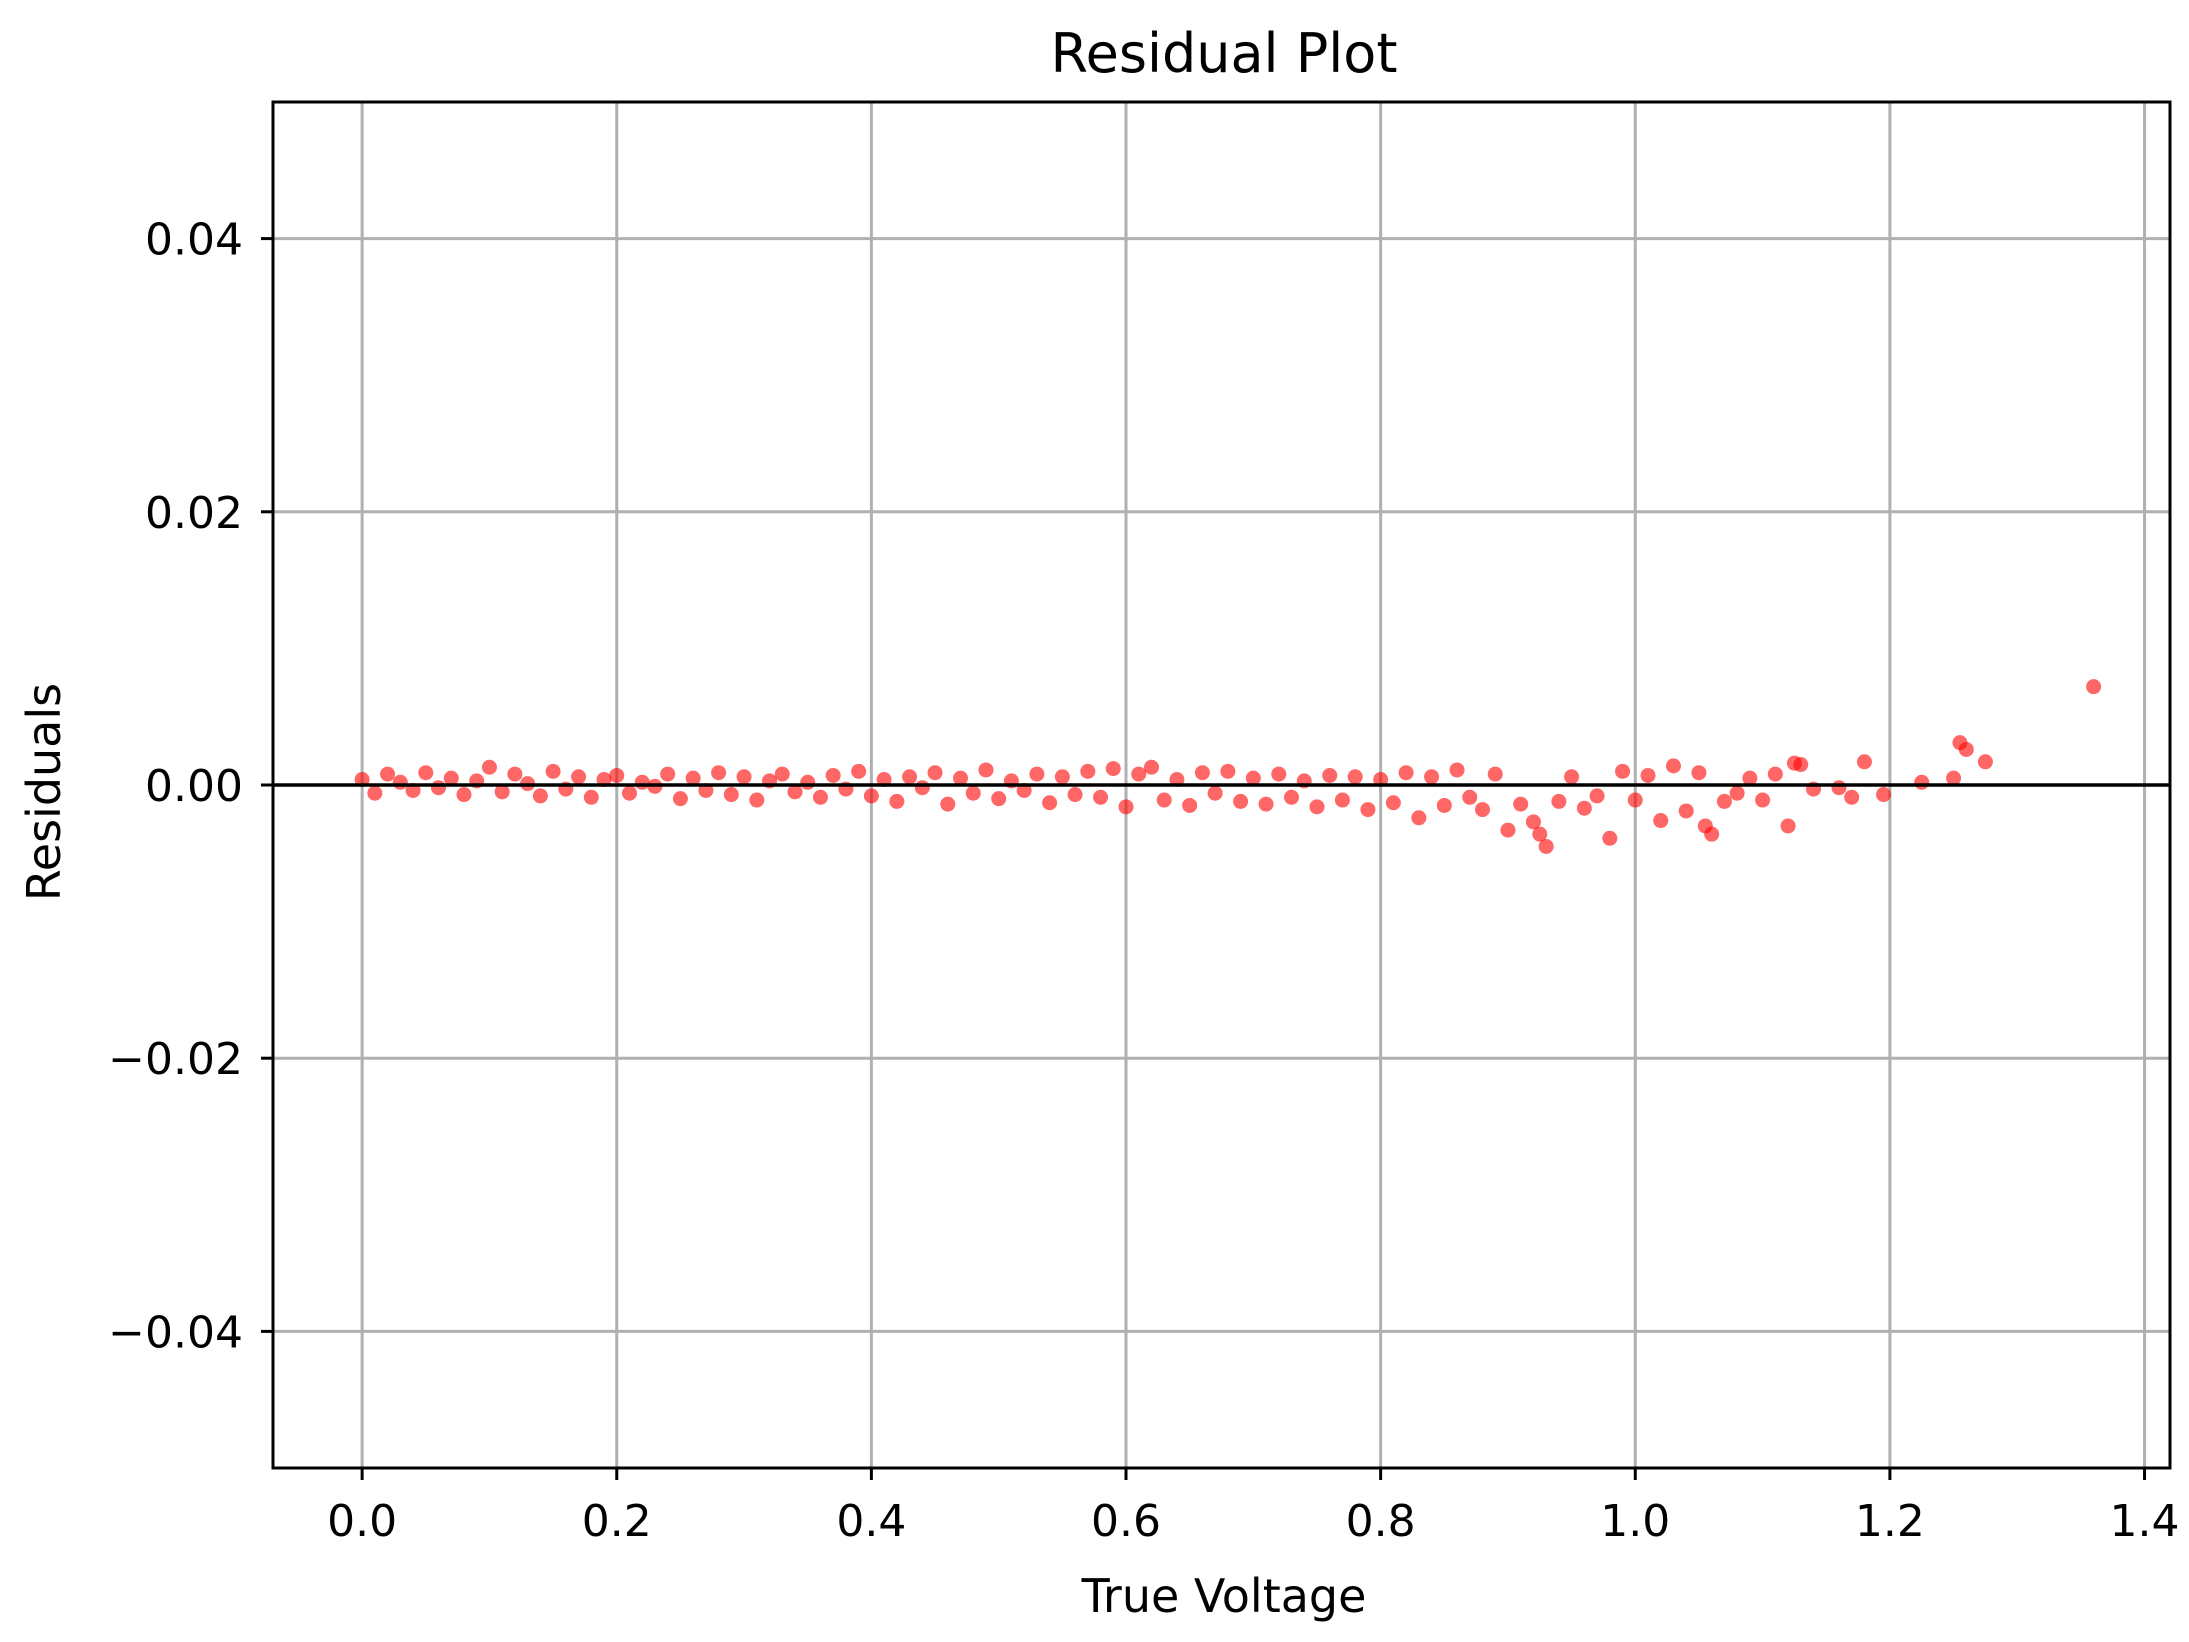 This screenshot has width=2189, height=1642. Describe the element at coordinates (617, 1521) in the screenshot. I see `x-tick-label: 0.2` at that location.